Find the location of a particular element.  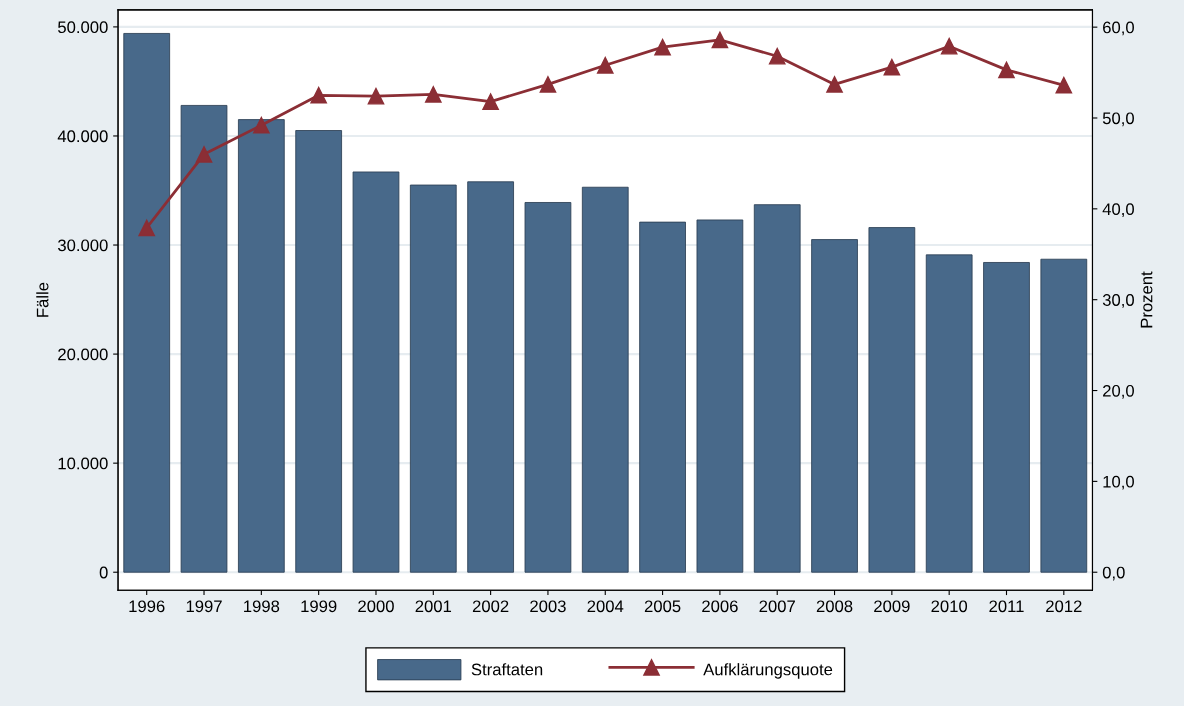

y2-axis-title: Prozent is located at coordinates (1146, 299).